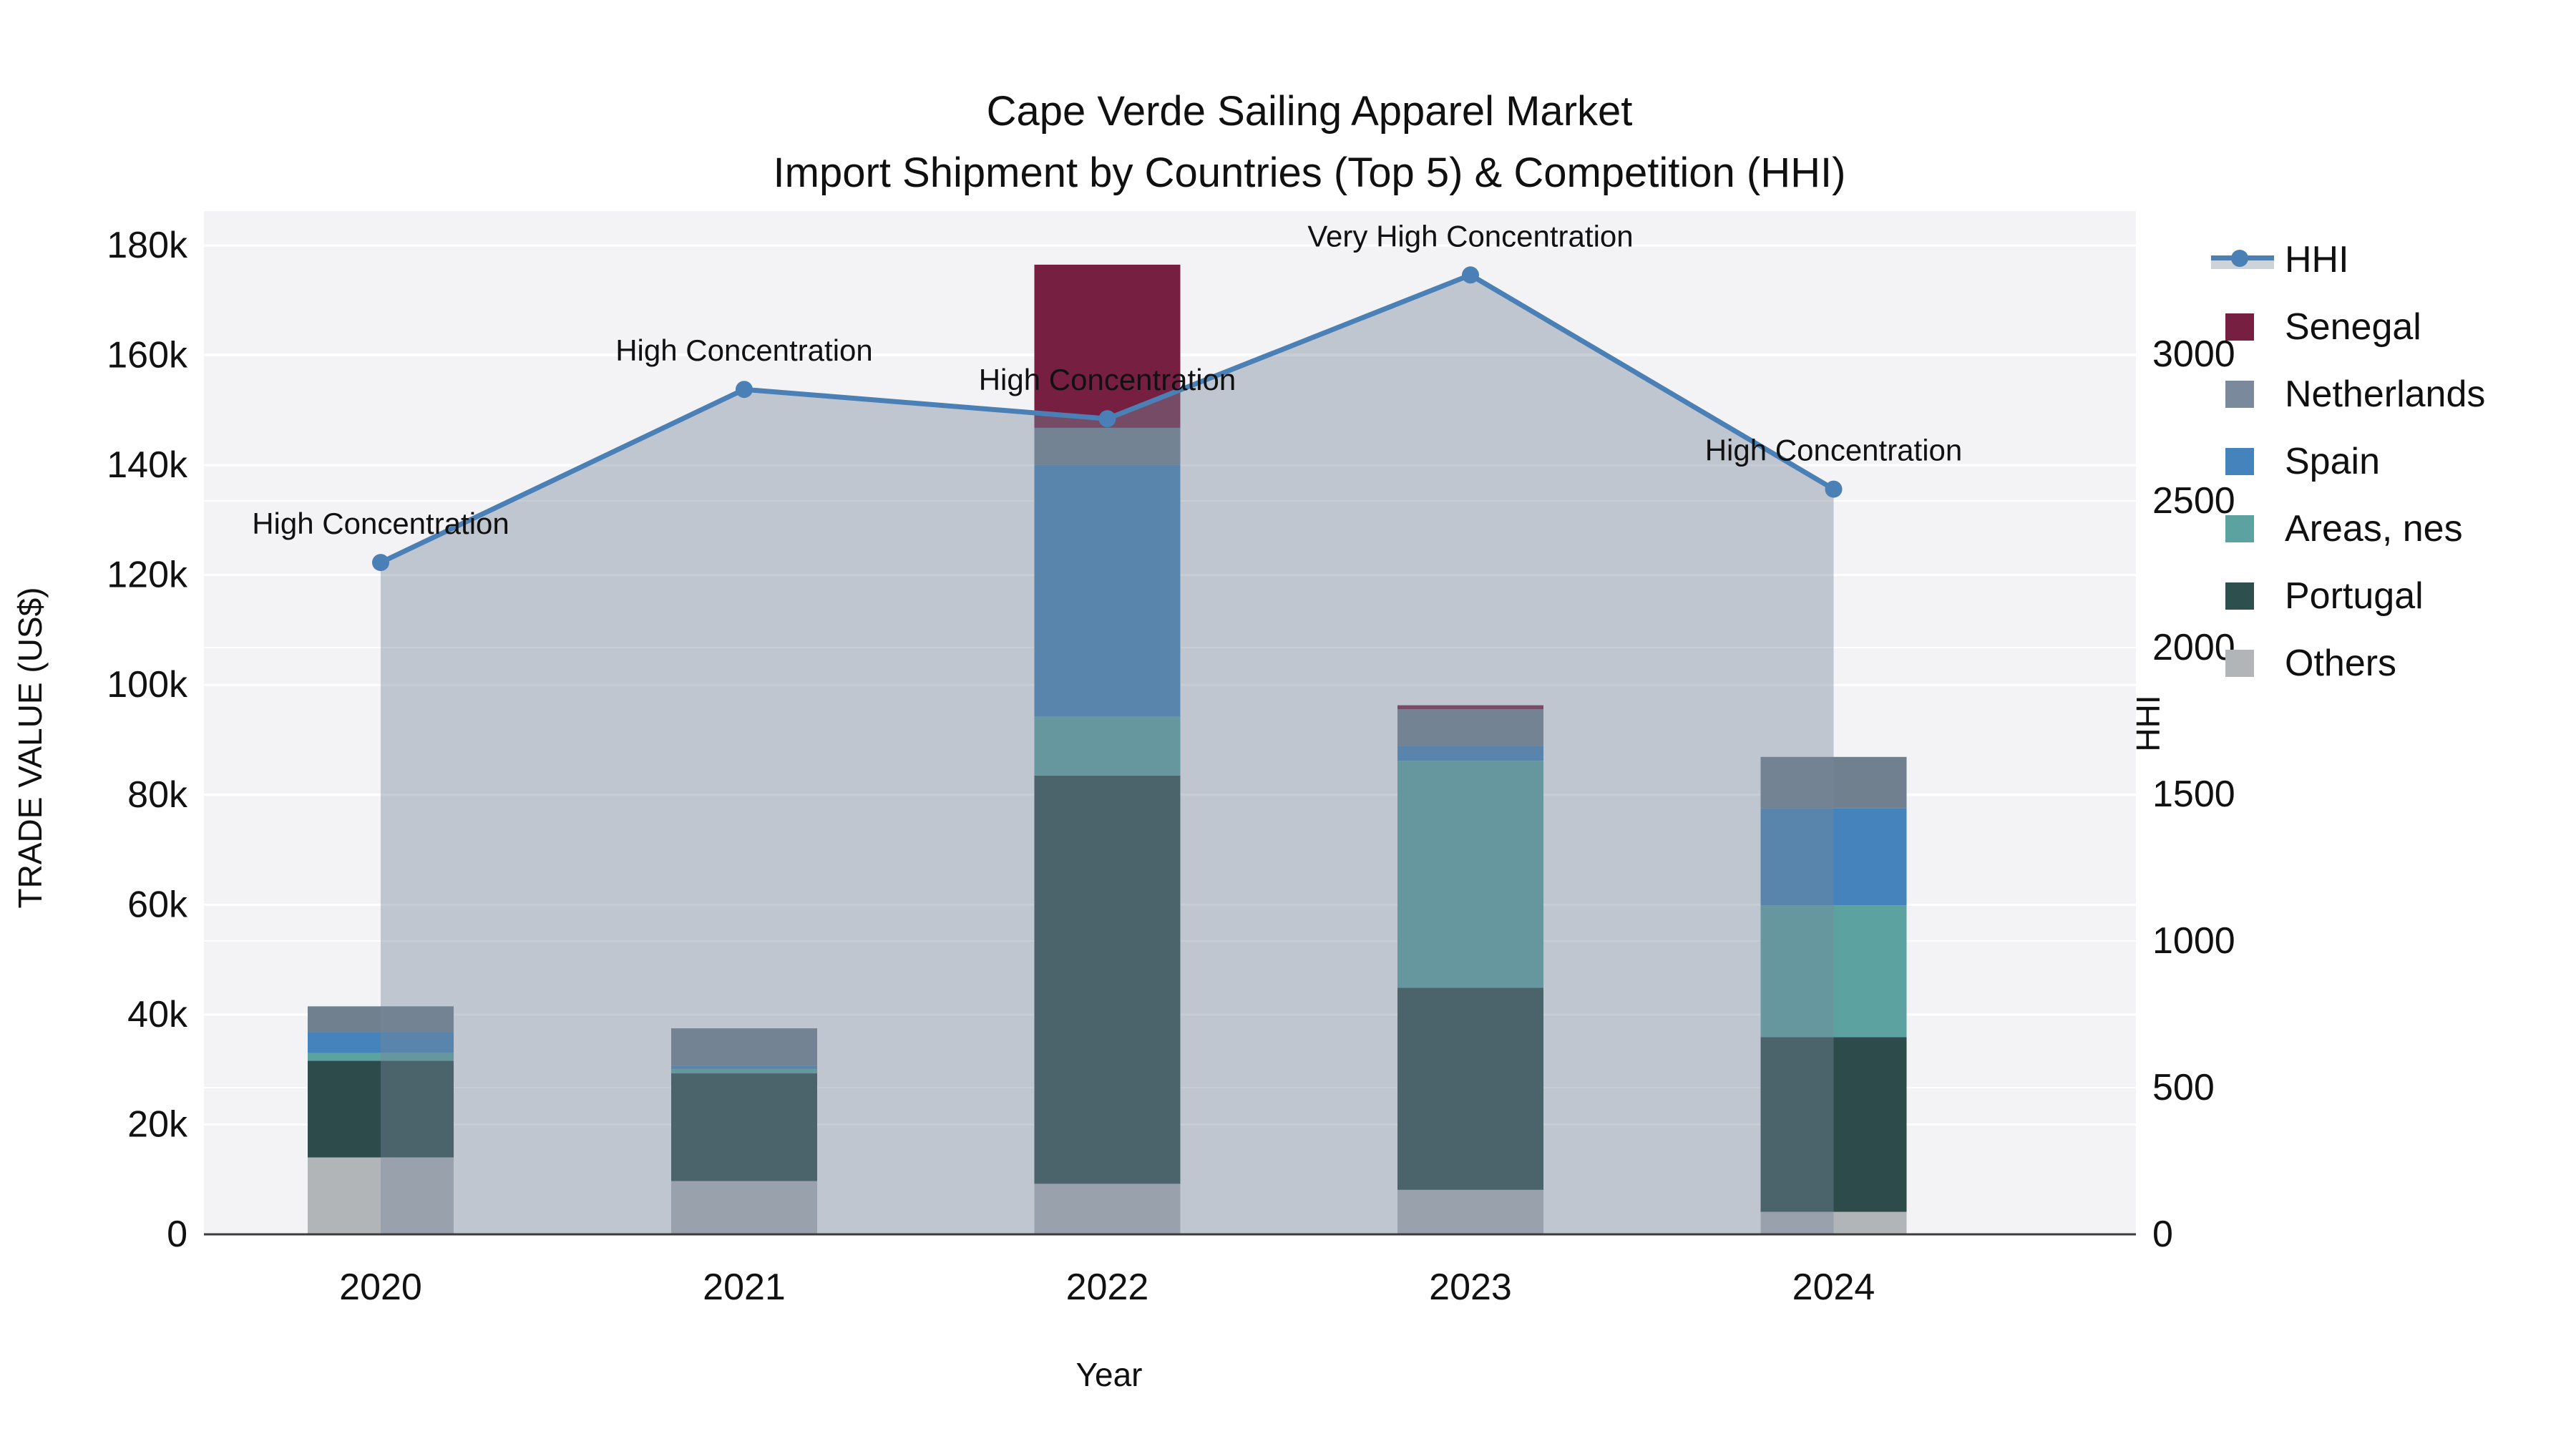  What do you see at coordinates (1470, 236) in the screenshot?
I see `annotation-2023: Very High Concentration` at bounding box center [1470, 236].